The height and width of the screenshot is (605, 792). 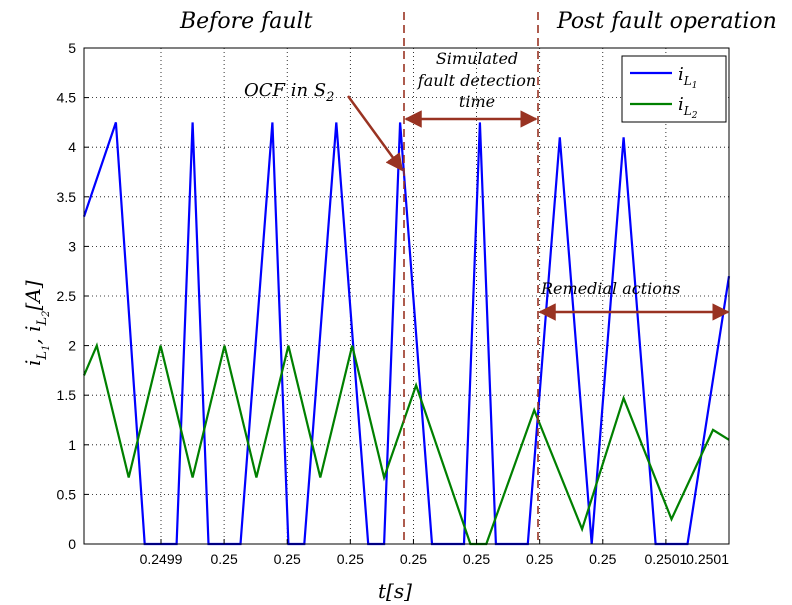 What do you see at coordinates (67, 395) in the screenshot?
I see `y-tick-label: 1.5` at bounding box center [67, 395].